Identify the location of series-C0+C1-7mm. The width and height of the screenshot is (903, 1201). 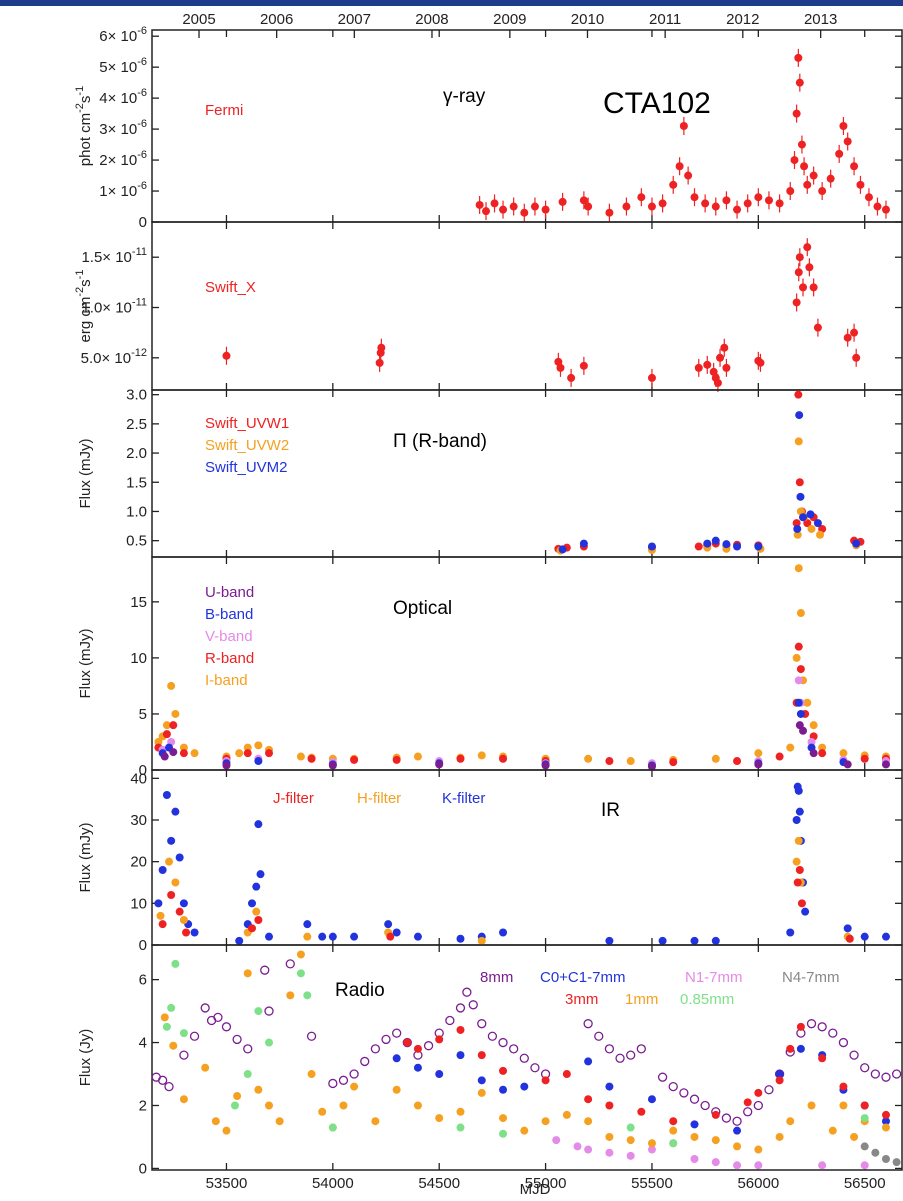
(641, 1089).